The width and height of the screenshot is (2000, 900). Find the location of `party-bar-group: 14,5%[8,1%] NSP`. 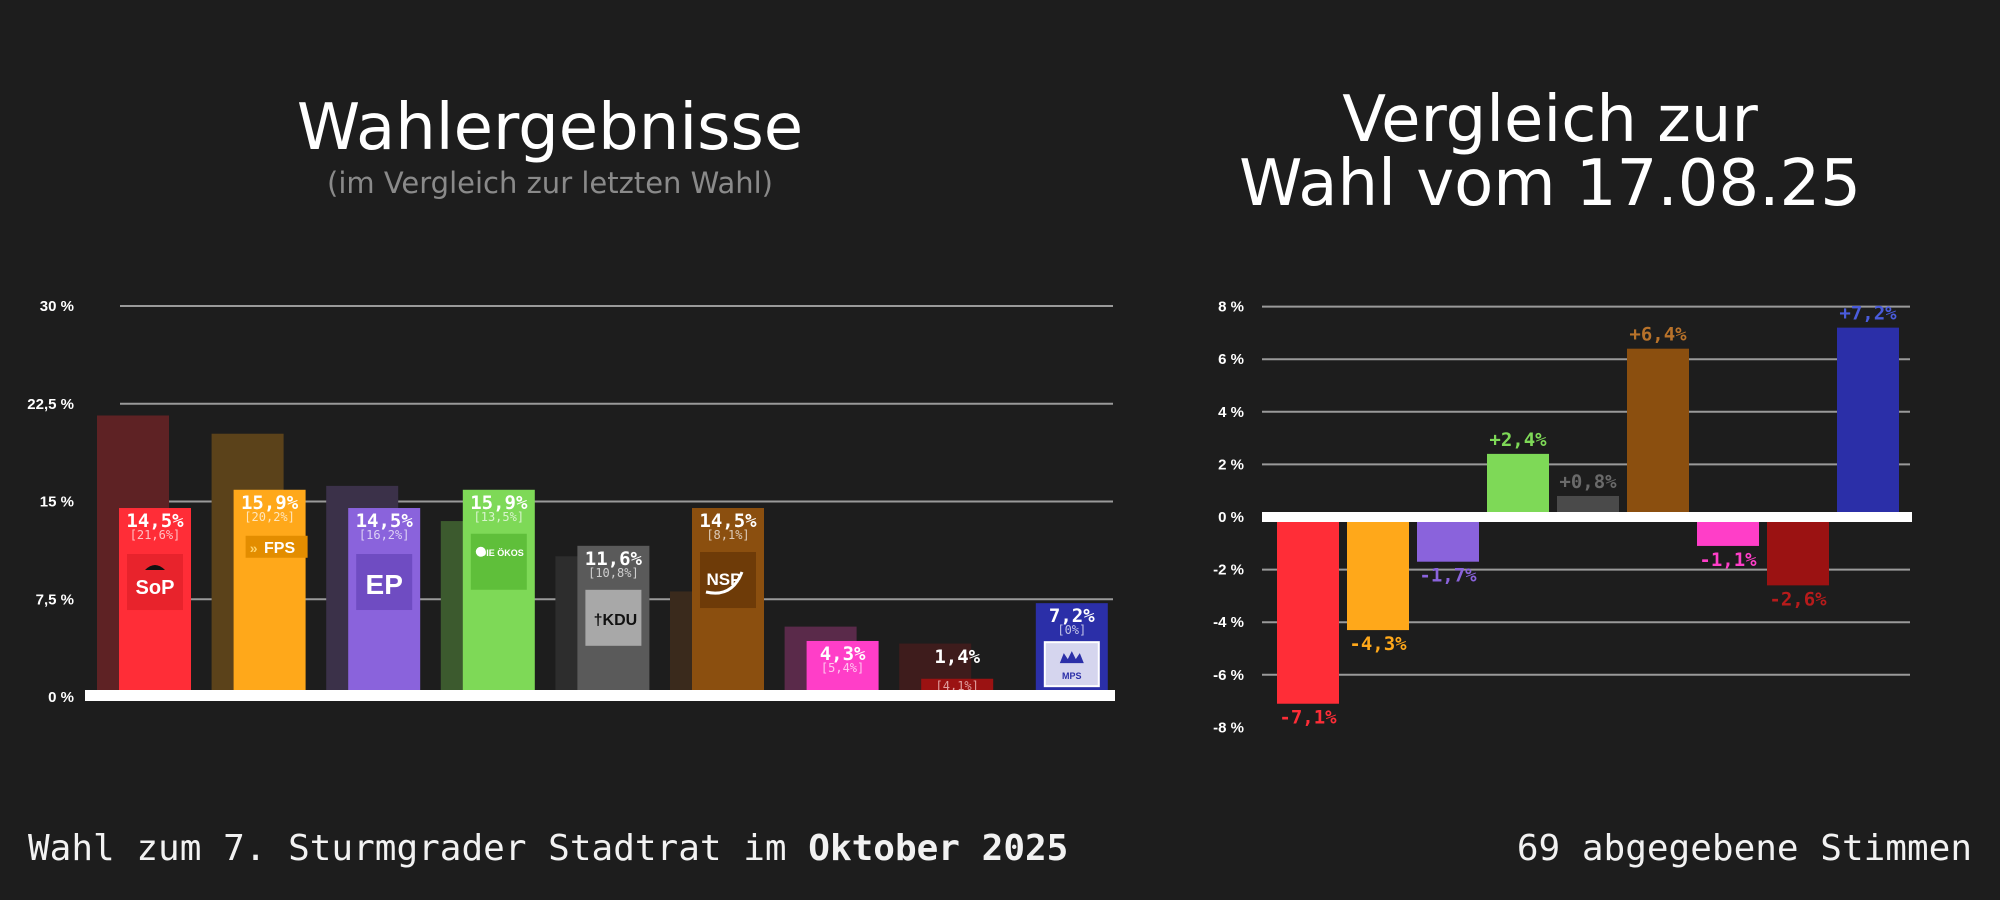

party-bar-group: 14,5%[8,1%] NSP is located at coordinates (717, 602).